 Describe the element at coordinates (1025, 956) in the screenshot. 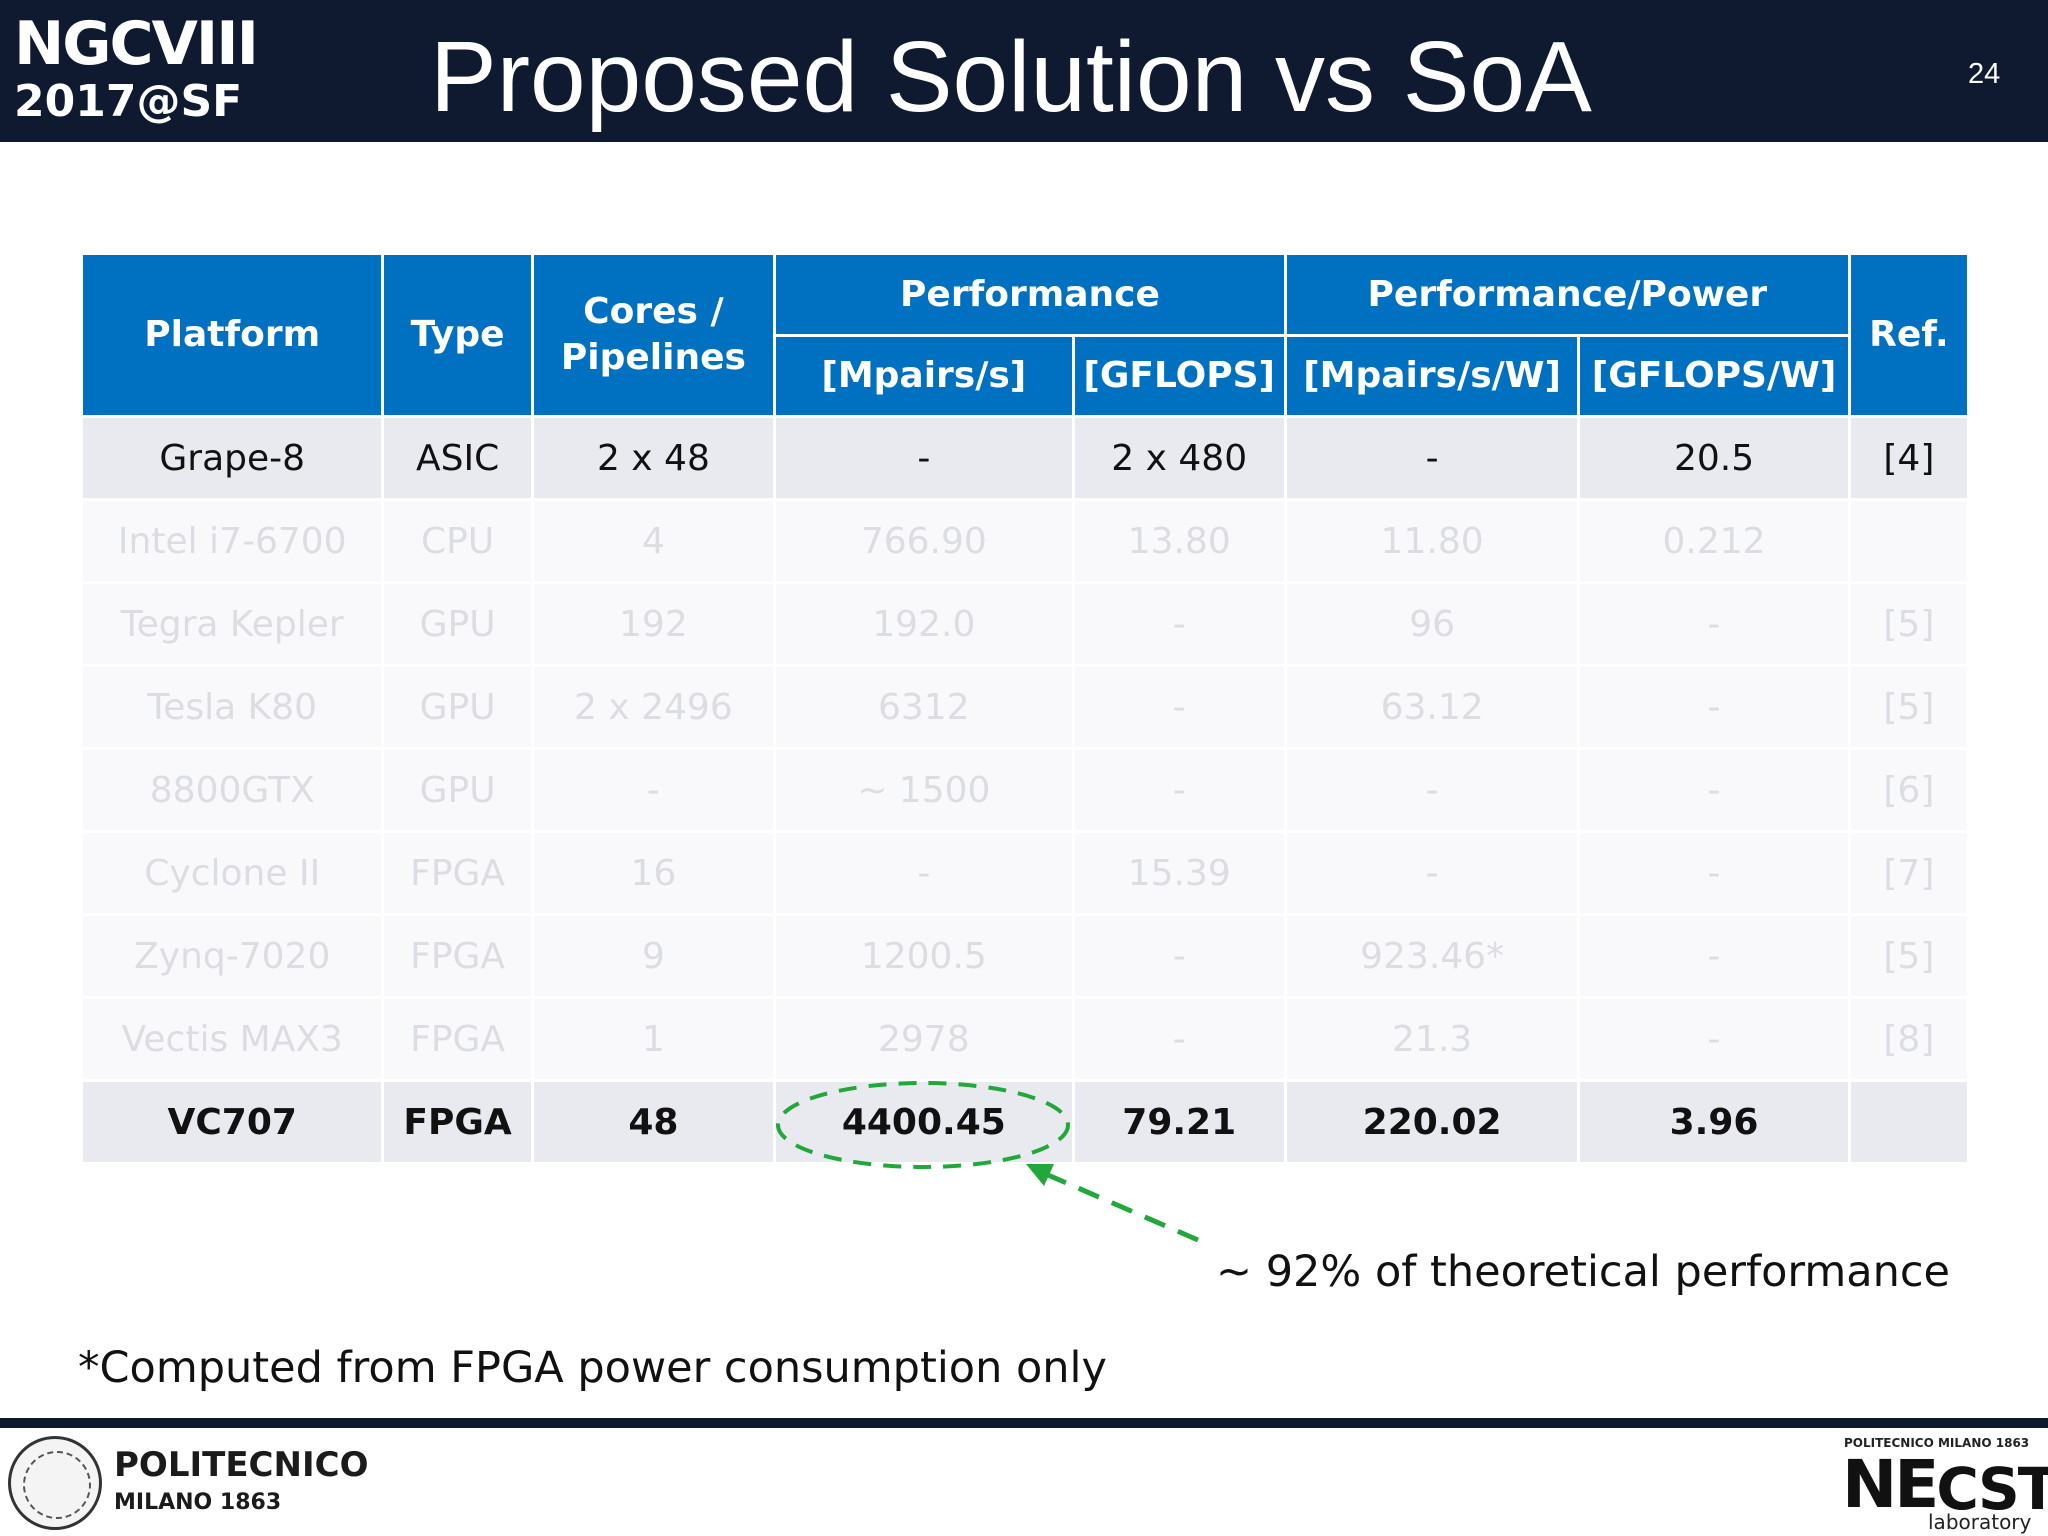

I see `table-row: Zynq-7020 FPGA 9 1200.5-923.46* - [5]` at that location.